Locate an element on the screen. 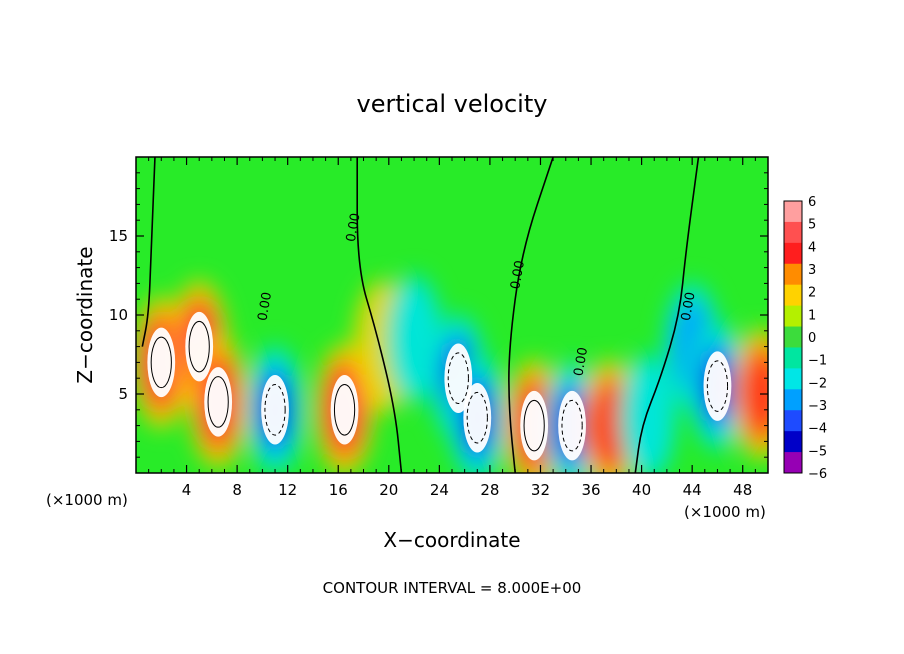  x-tick-label-10: 44 is located at coordinates (692, 490).